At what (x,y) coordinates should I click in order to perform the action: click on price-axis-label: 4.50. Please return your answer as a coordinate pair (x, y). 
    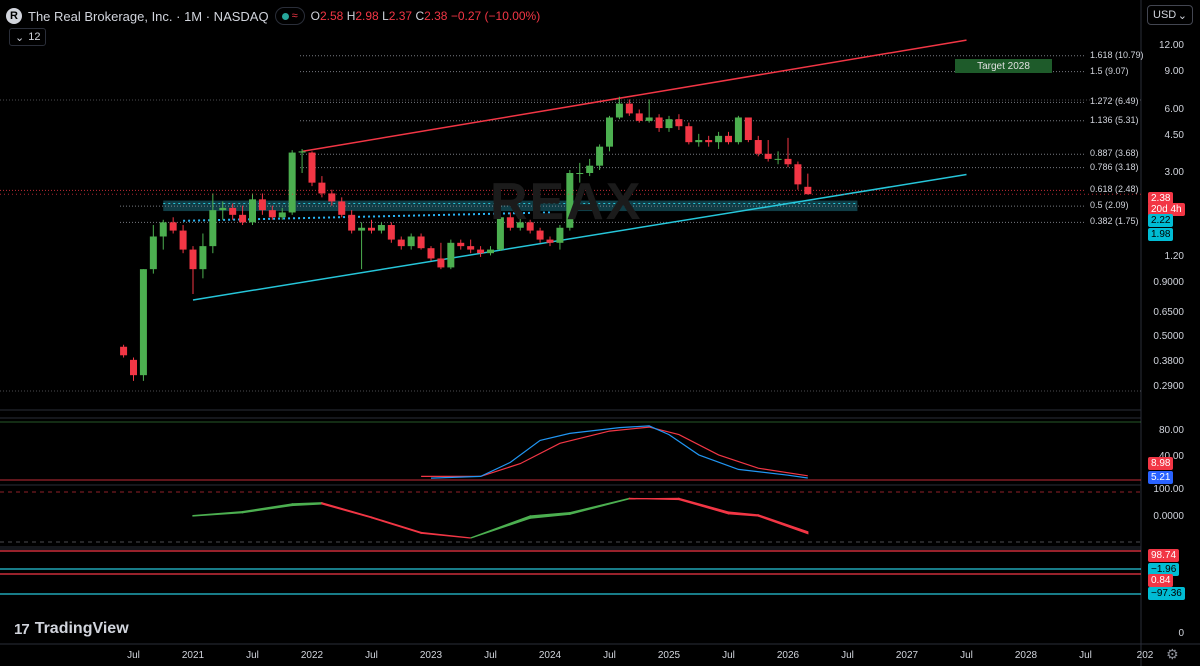
    Looking at the image, I should click on (1174, 135).